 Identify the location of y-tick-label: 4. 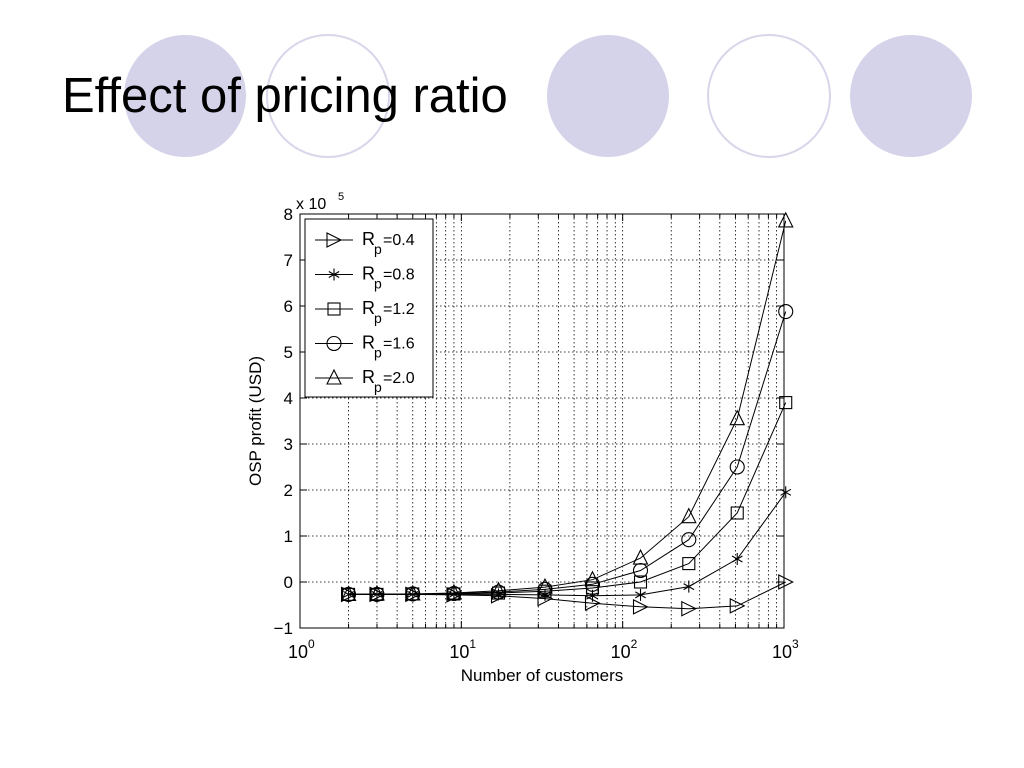
(288, 398).